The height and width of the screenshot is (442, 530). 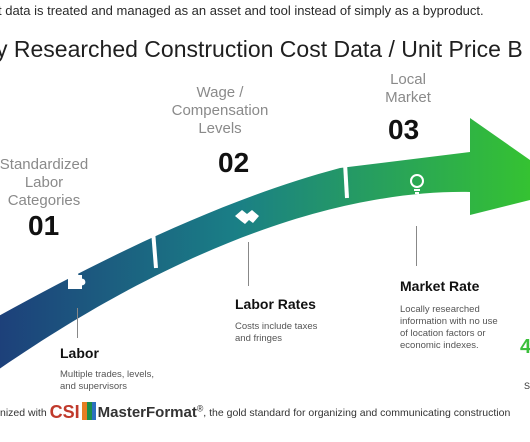 What do you see at coordinates (525, 347) in the screenshot?
I see `partial-green-glyph: 4` at bounding box center [525, 347].